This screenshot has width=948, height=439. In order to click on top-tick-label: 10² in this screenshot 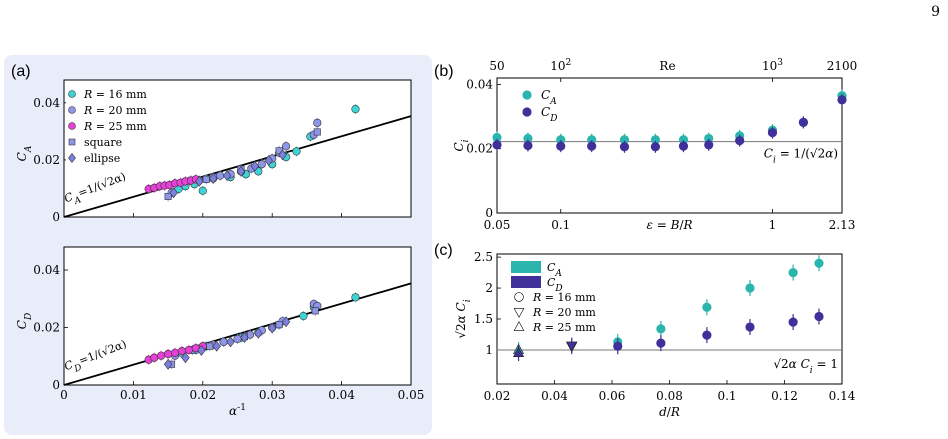, I will do `click(560, 65)`.